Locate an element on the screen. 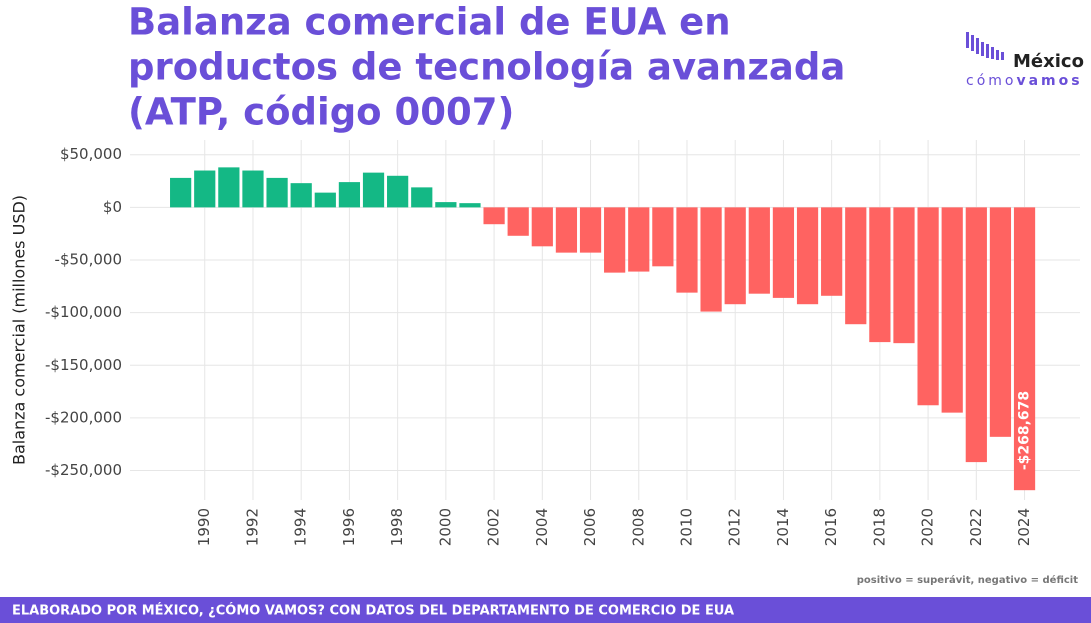 The width and height of the screenshot is (1091, 623). x-tick-label: 2020 is located at coordinates (928, 527).